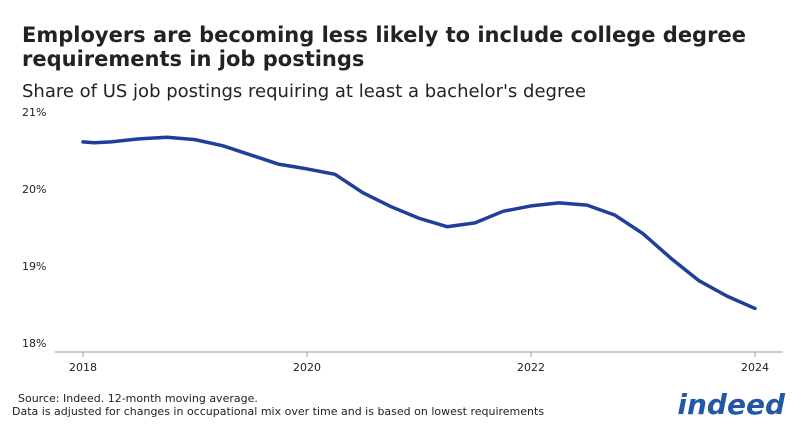 This screenshot has width=801, height=445. I want to click on y-tick-label: 20%, so click(34, 189).